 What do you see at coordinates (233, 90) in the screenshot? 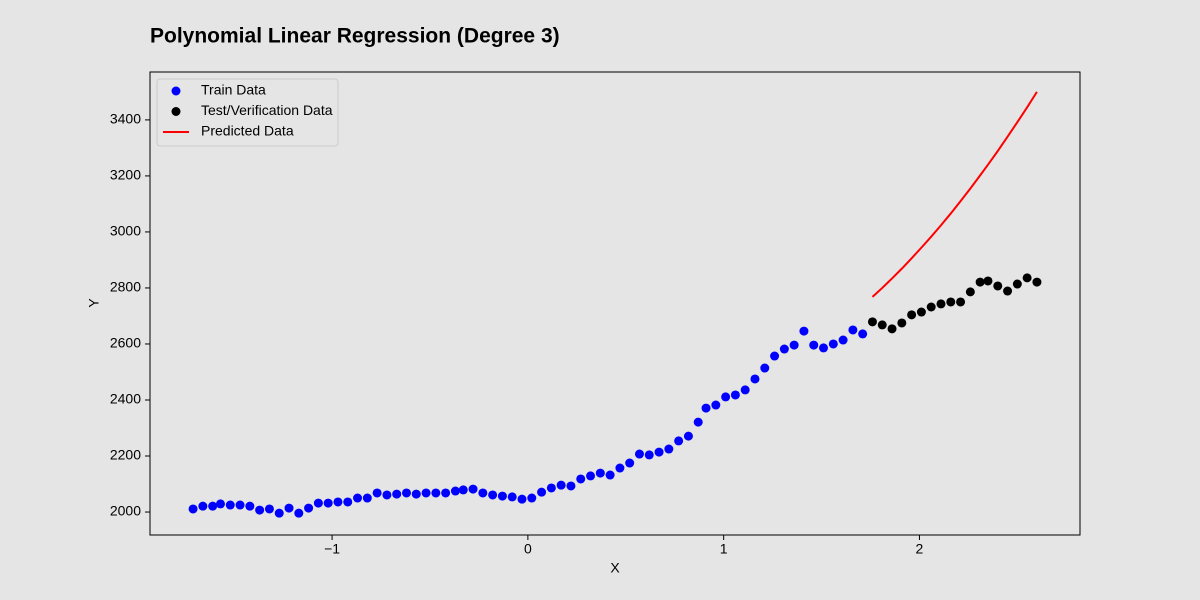
I see `legend-label: Train Data` at bounding box center [233, 90].